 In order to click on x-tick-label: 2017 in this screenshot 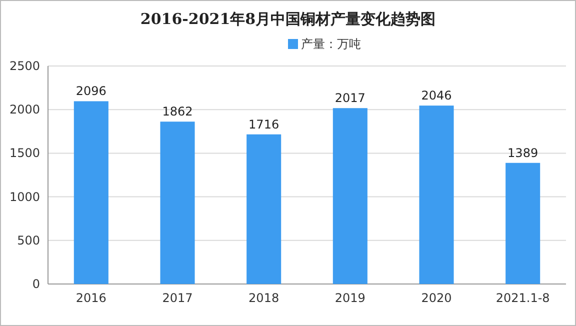, I will do `click(177, 298)`.